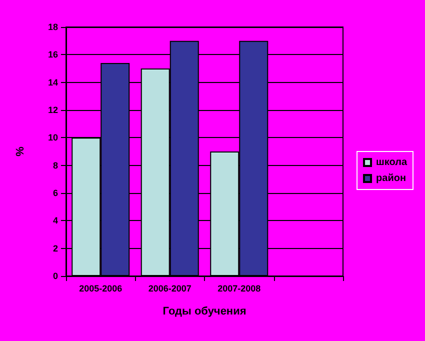 The width and height of the screenshot is (425, 341). What do you see at coordinates (53, 27) in the screenshot?
I see `y-tick-label: 18` at bounding box center [53, 27].